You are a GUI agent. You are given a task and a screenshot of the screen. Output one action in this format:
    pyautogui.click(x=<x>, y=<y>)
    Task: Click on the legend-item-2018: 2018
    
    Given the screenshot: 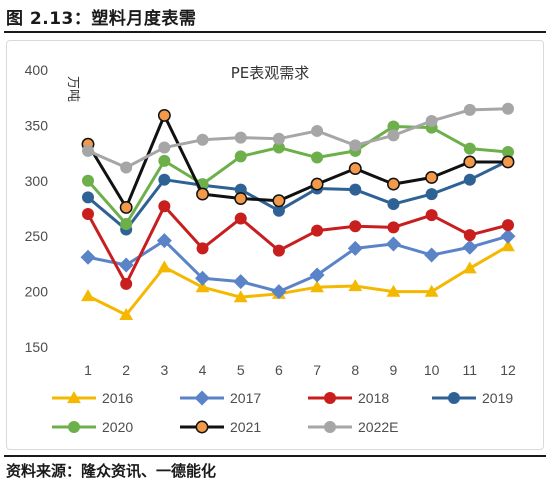 What is the action you would take?
    pyautogui.click(x=348, y=398)
    